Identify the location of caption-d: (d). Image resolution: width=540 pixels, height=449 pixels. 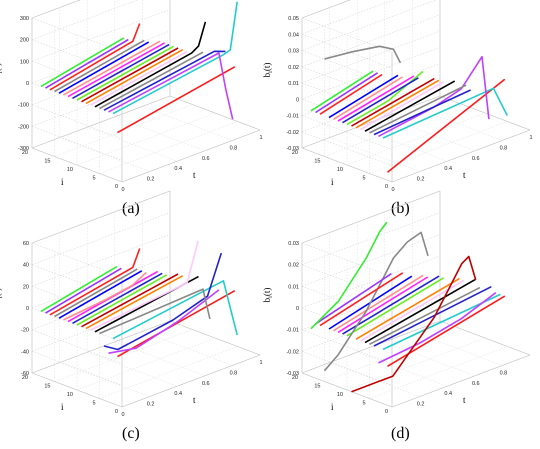
(400, 433).